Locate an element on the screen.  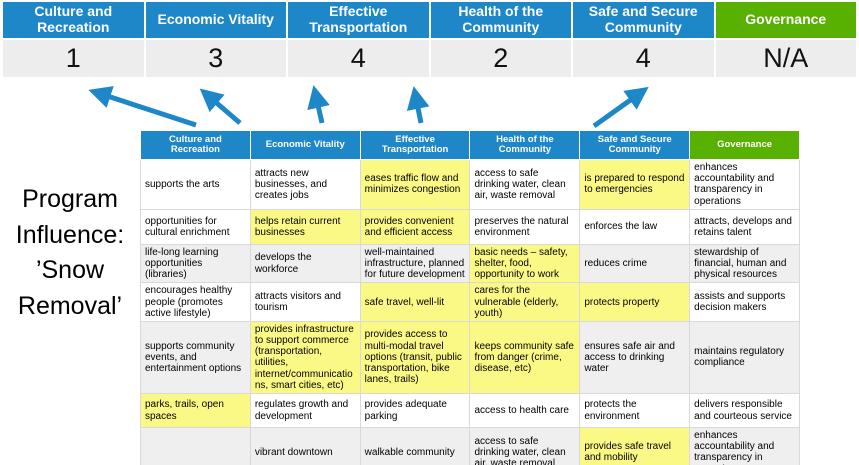
matrix-cell: access to health care is located at coordinates (525, 410).